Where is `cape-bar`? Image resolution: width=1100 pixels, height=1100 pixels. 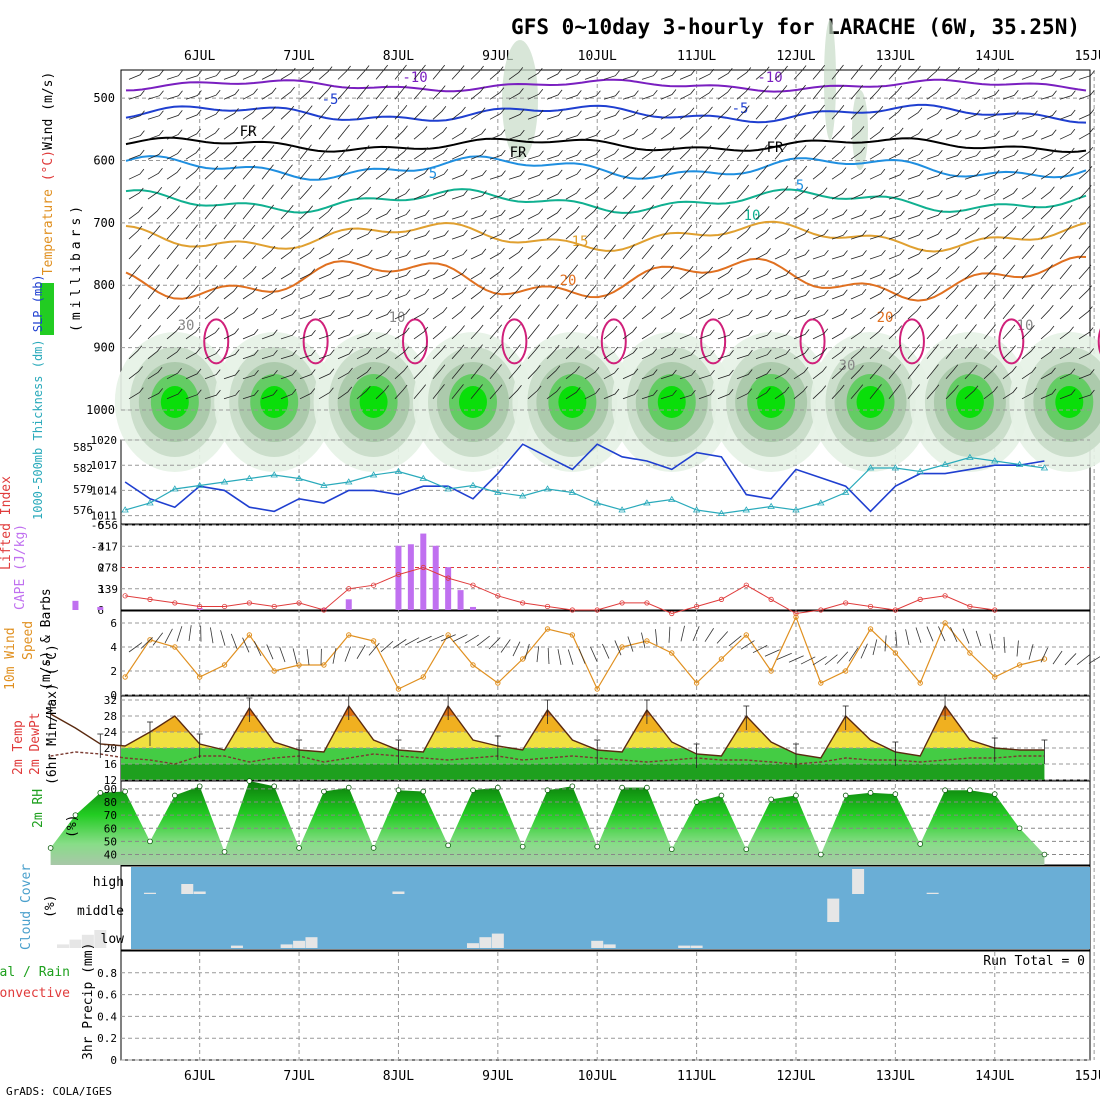 cape-bar is located at coordinates (460, 600).